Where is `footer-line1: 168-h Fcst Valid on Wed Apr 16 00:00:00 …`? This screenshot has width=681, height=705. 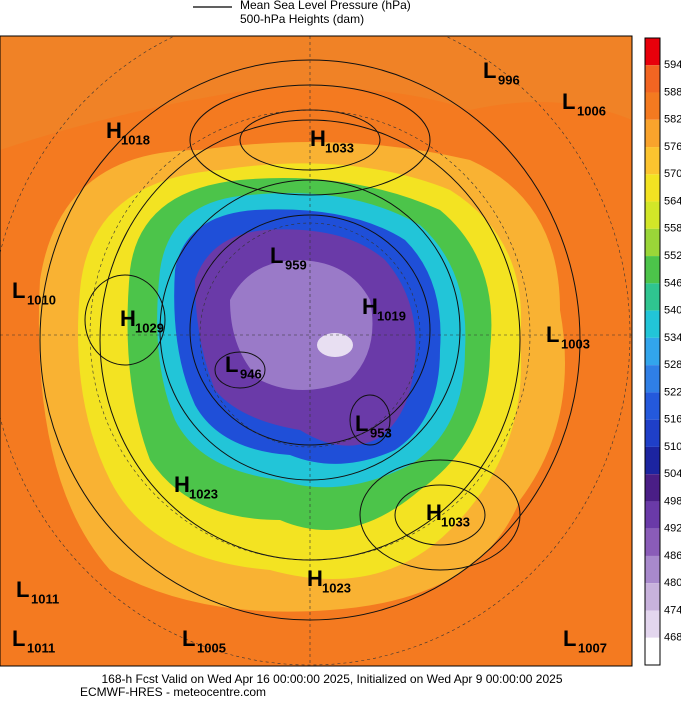 footer-line1: 168-h Fcst Valid on Wed Apr 16 00:00:00 … is located at coordinates (332, 679).